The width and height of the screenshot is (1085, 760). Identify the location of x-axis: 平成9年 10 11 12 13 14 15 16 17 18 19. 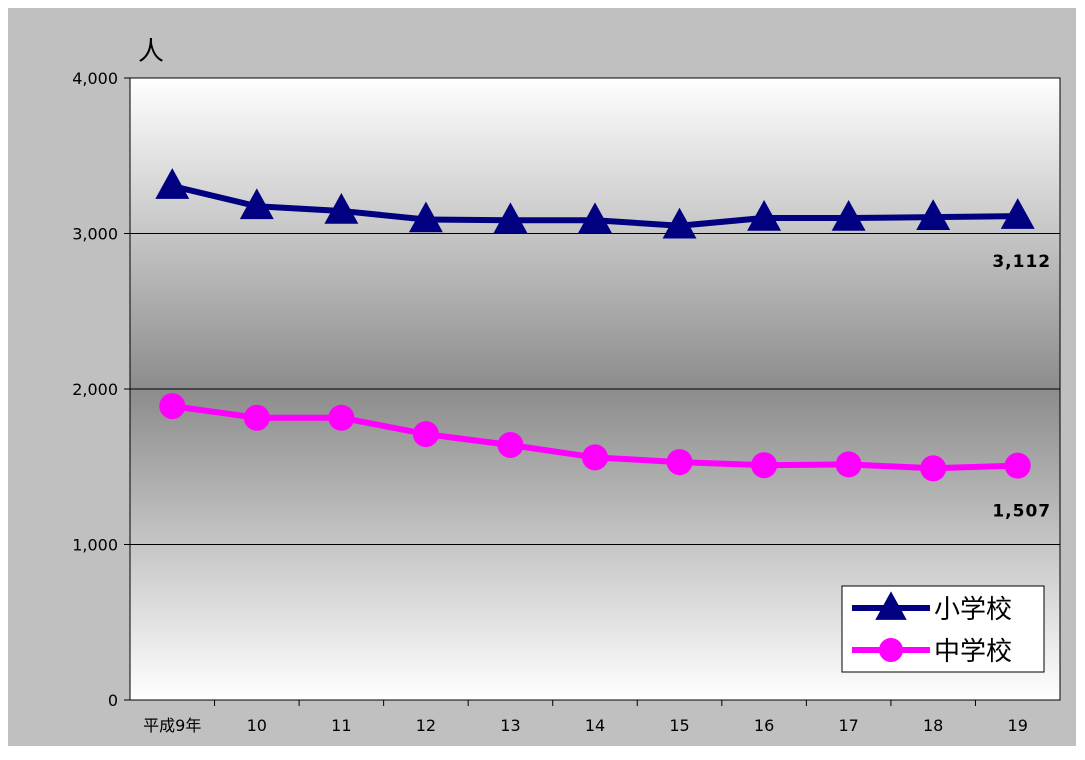
(585, 717).